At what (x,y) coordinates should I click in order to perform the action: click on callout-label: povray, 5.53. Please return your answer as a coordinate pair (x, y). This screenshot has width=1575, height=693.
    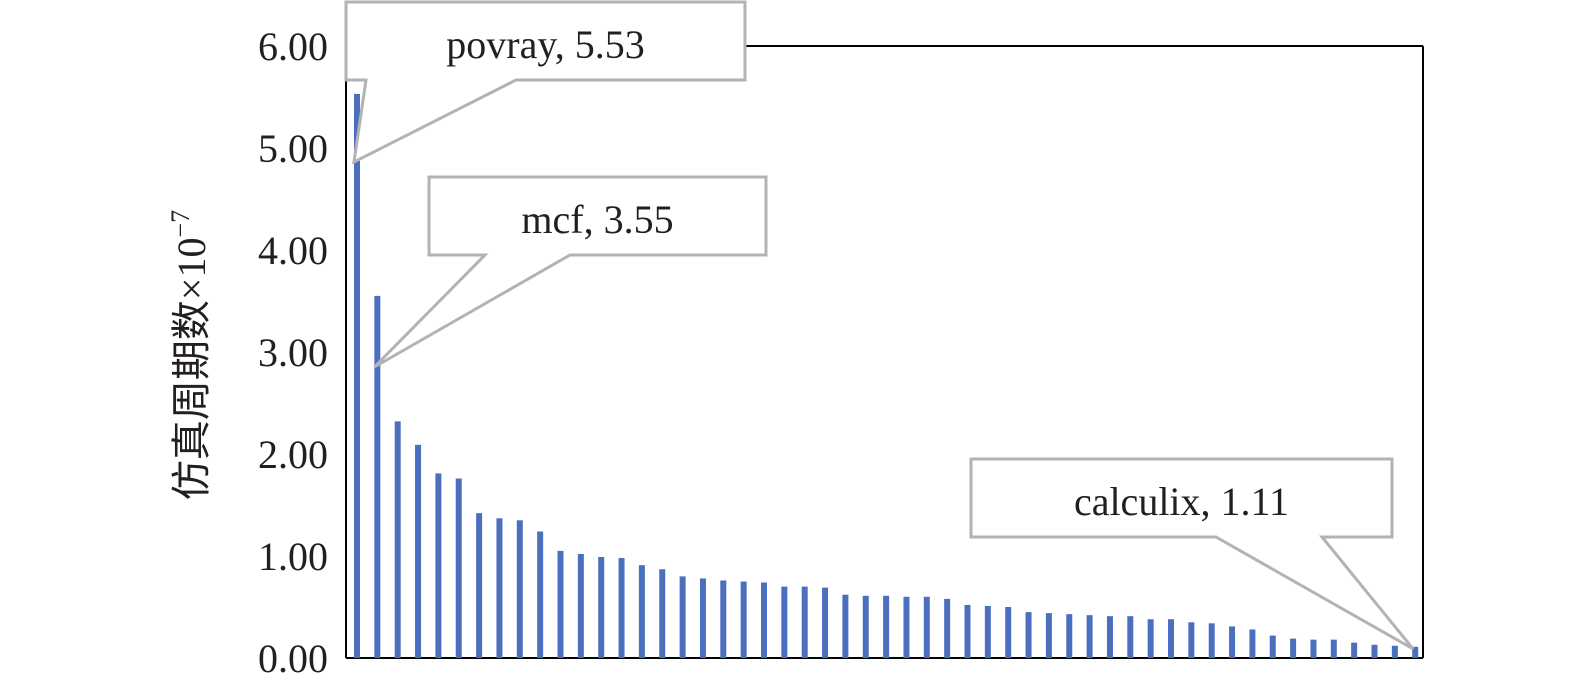
    Looking at the image, I should click on (545, 44).